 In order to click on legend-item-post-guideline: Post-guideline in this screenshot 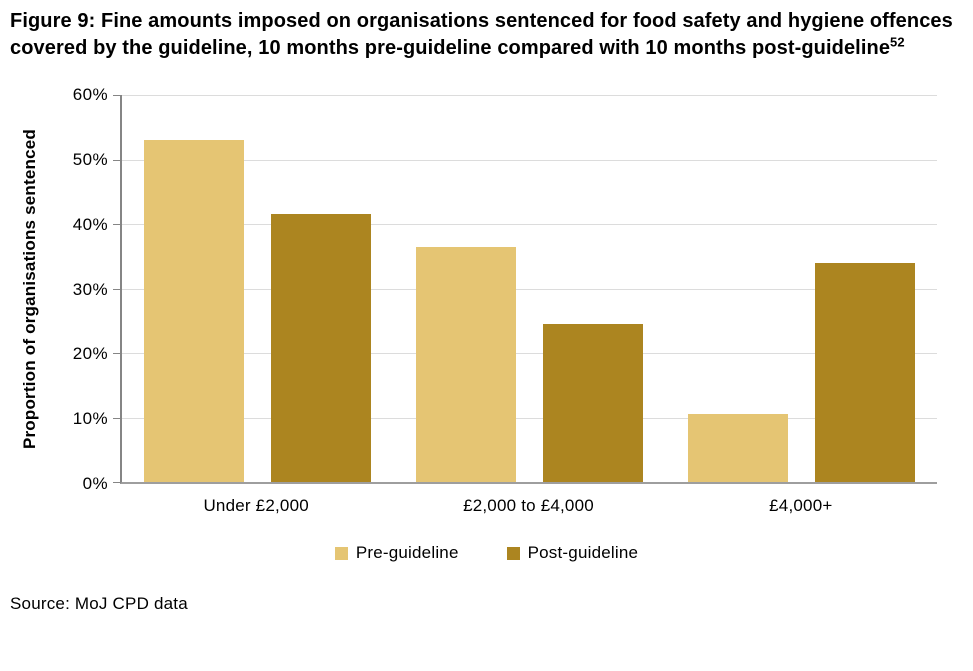, I will do `click(572, 553)`.